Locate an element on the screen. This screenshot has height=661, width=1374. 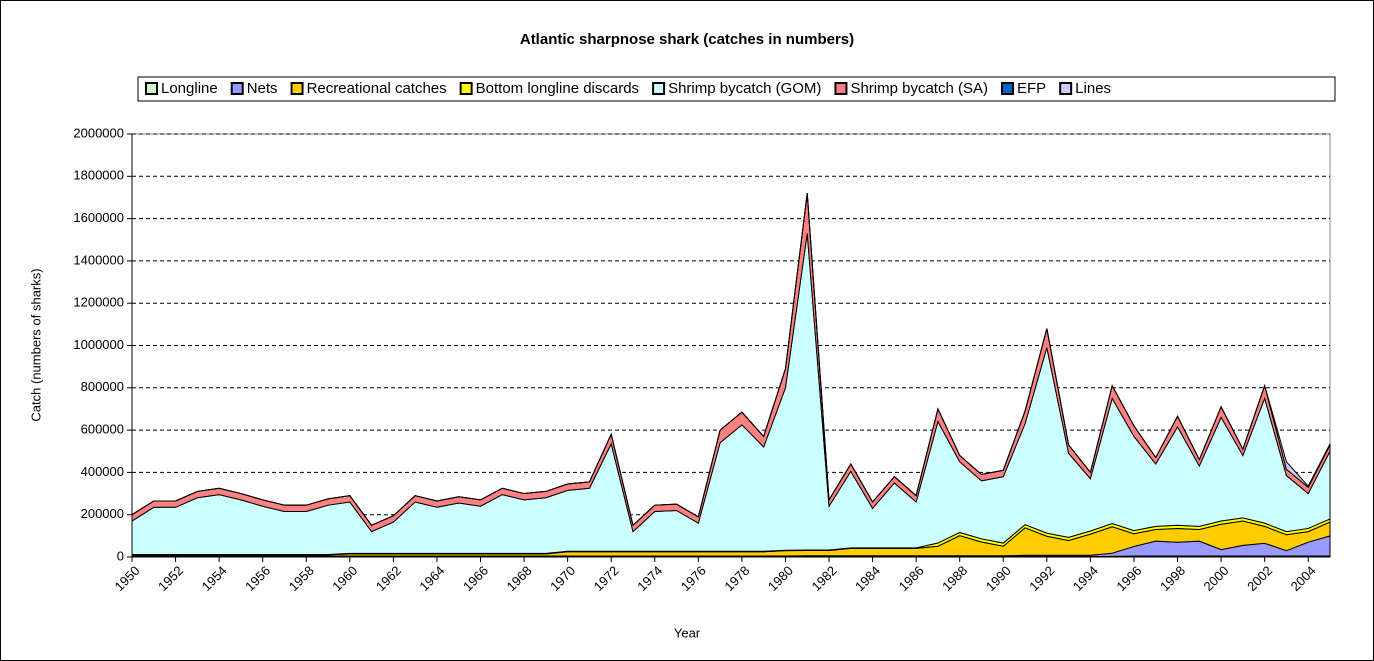
y-tick-label: 400000 is located at coordinates (102, 471).